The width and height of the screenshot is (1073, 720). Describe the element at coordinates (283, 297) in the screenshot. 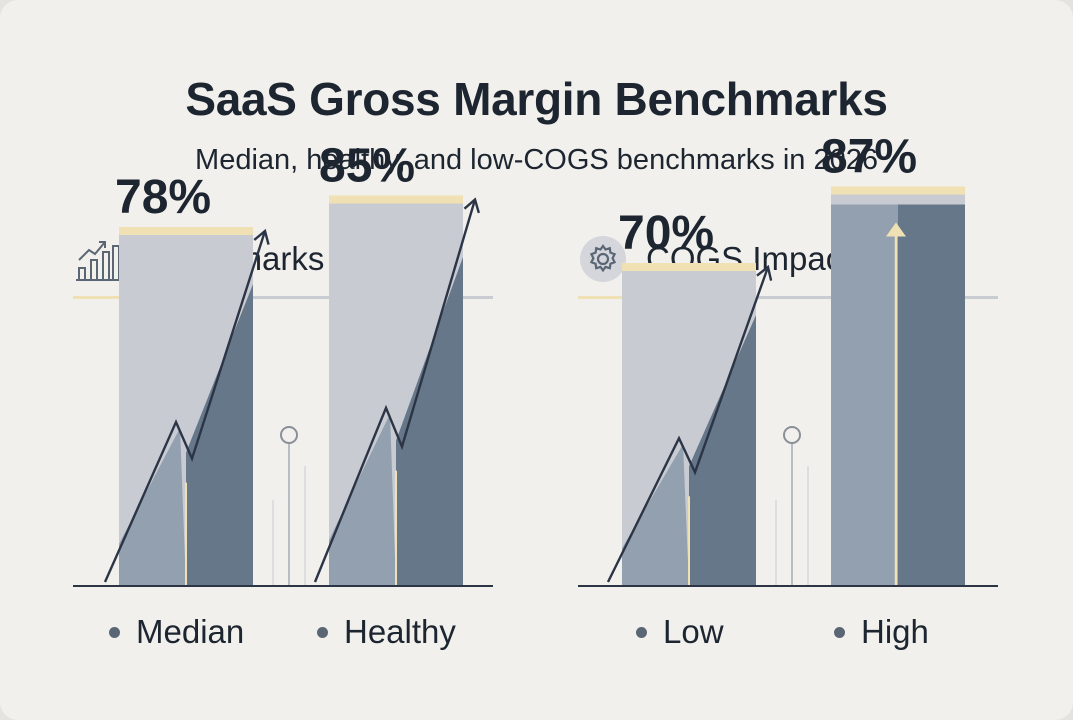

I see `benchmarks-divider` at that location.